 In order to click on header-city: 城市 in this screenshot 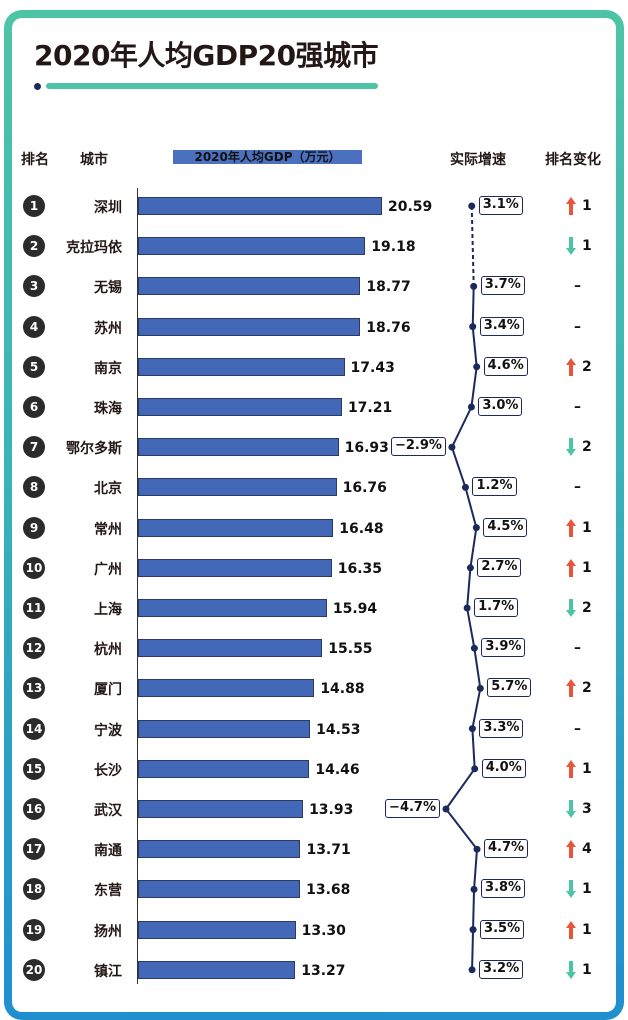, I will do `click(94, 160)`.